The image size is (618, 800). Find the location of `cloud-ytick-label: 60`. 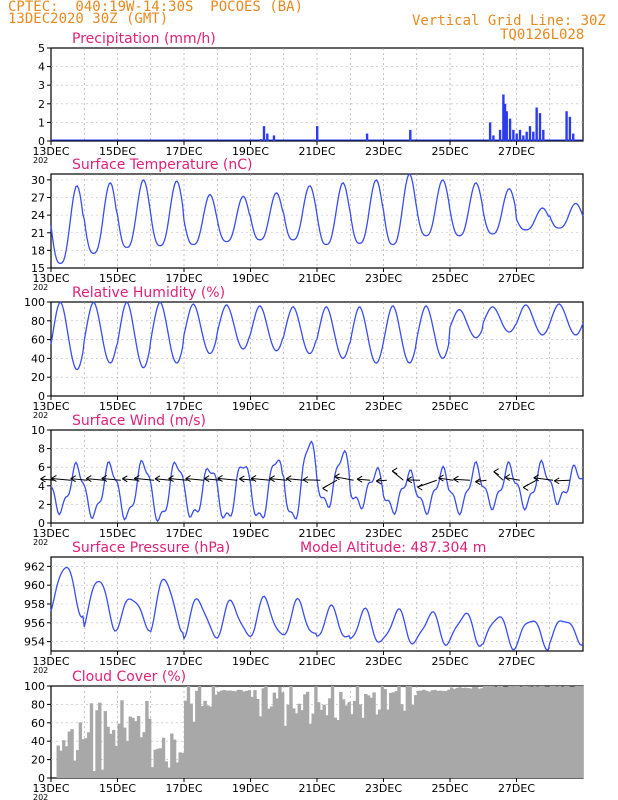

cloud-ytick-label: 60 is located at coordinates (38, 723).